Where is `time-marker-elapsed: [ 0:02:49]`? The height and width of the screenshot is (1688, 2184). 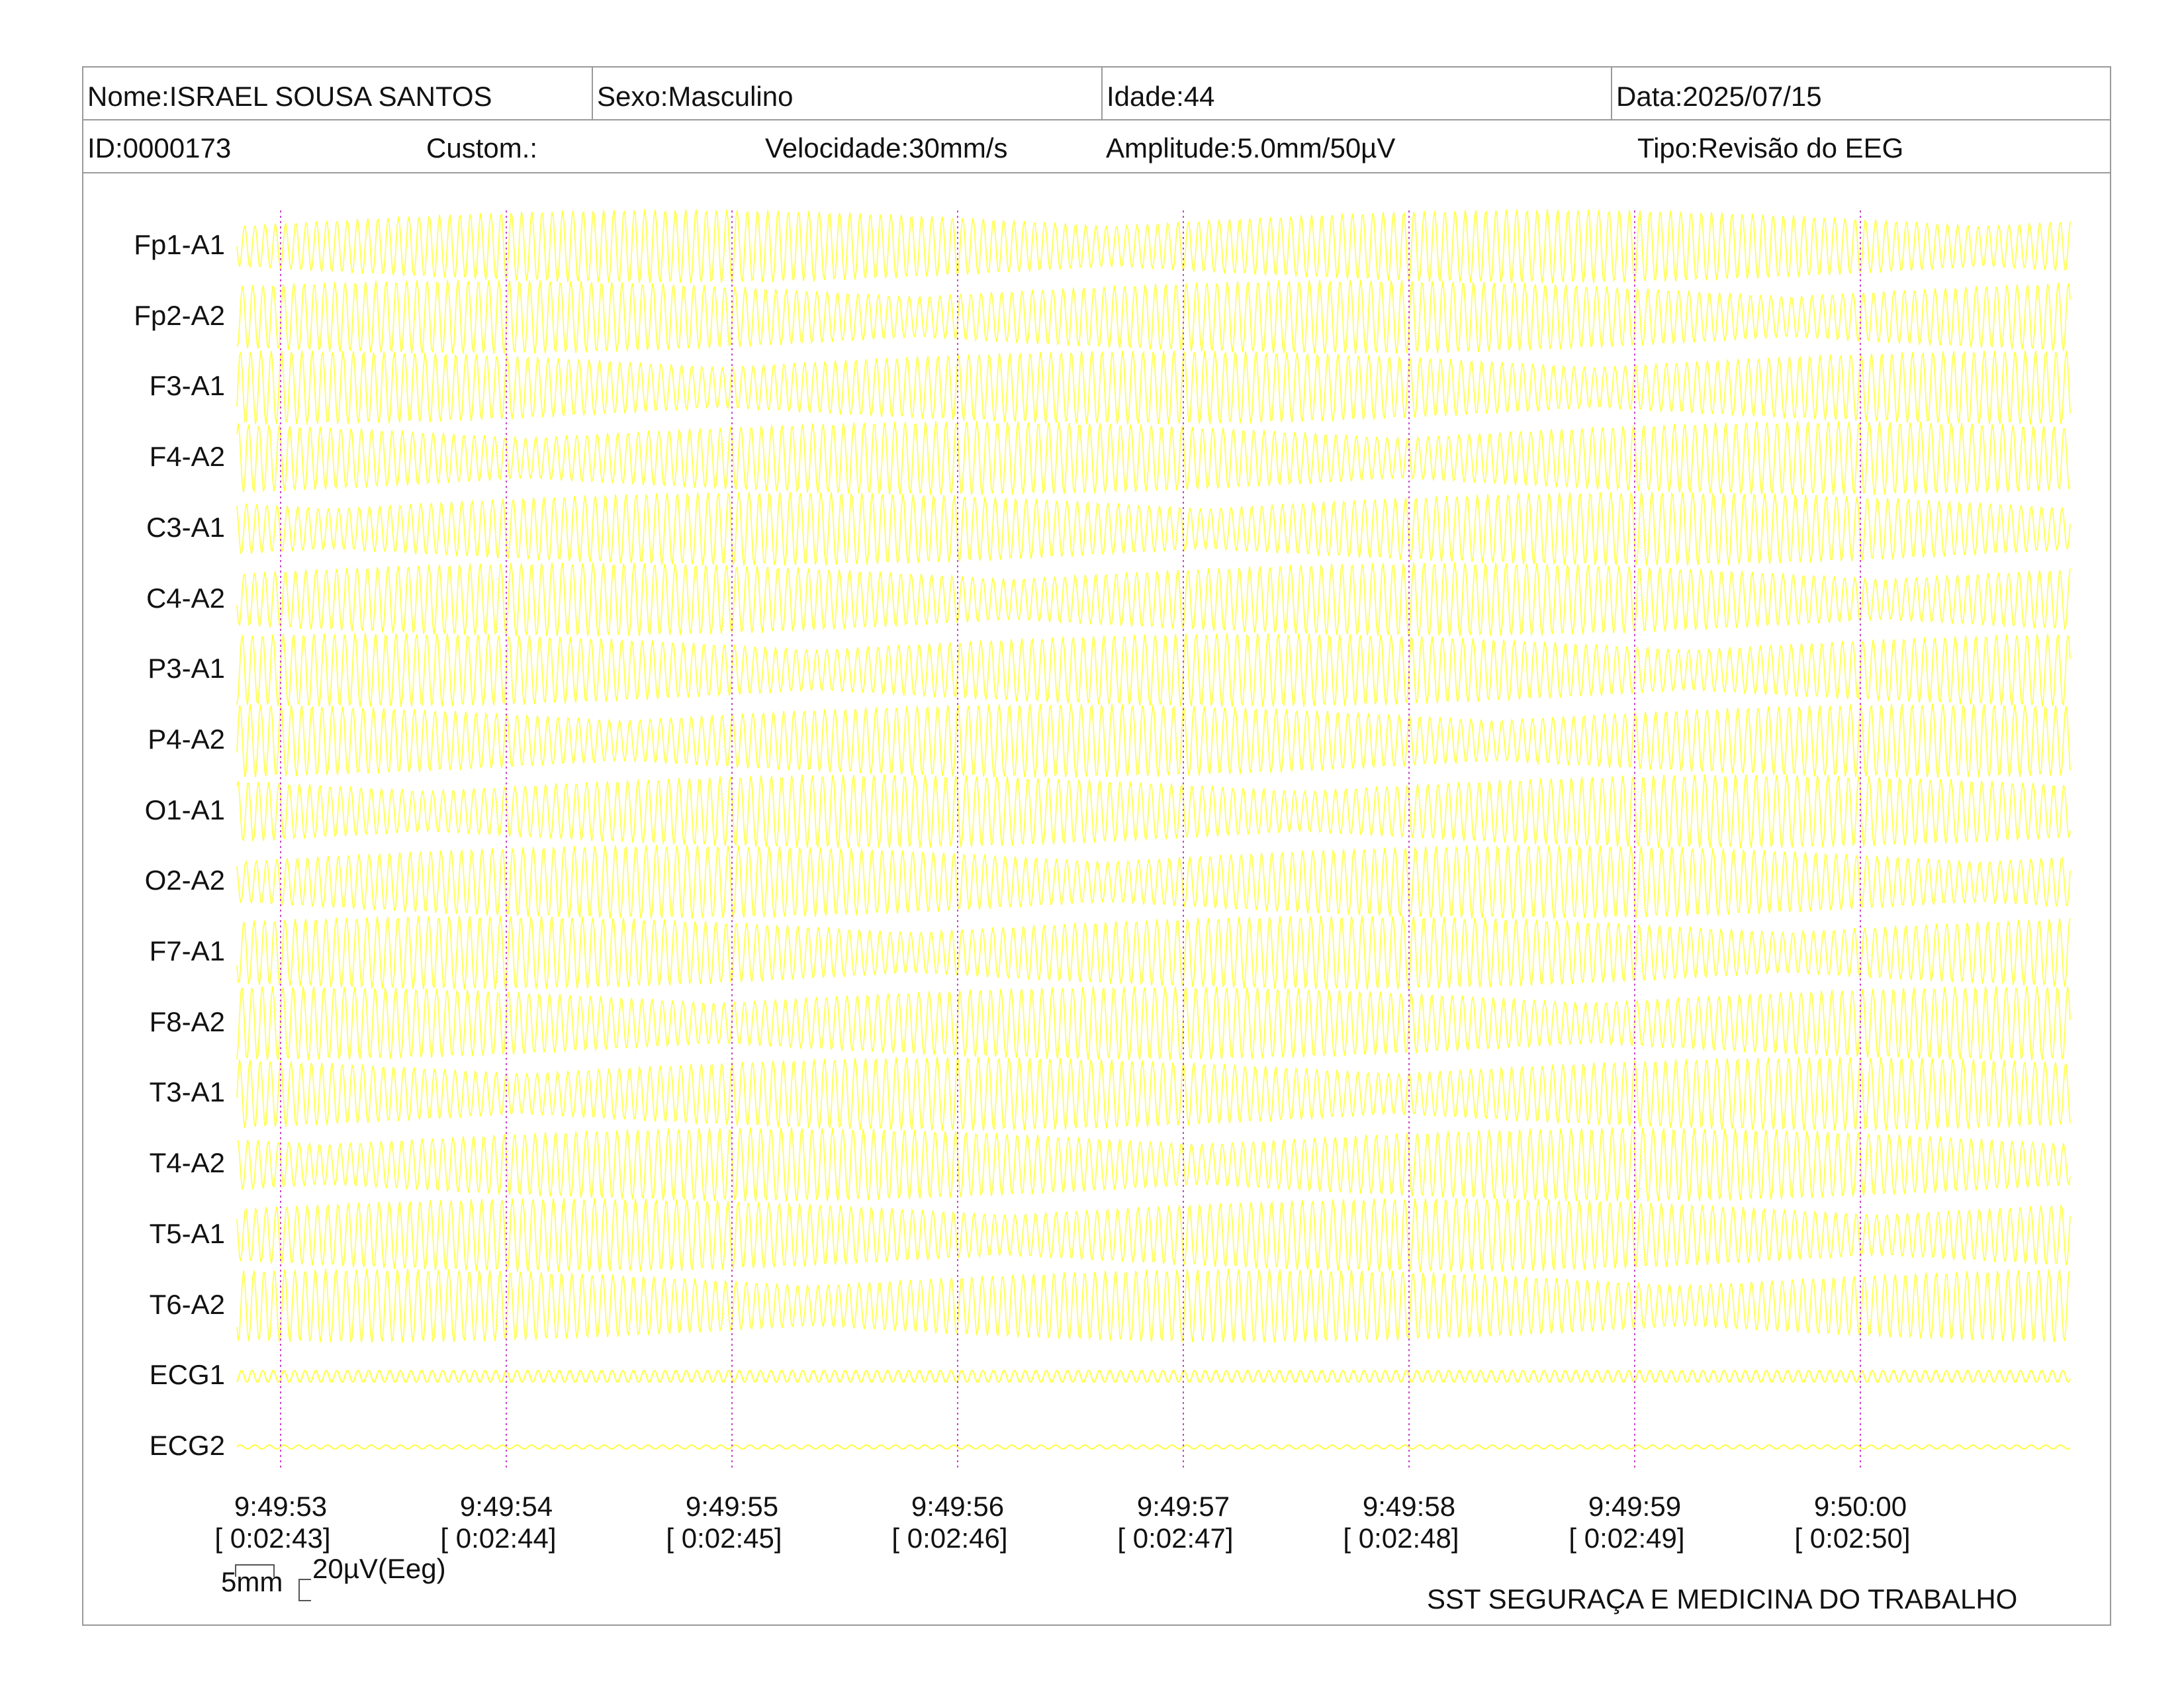 time-marker-elapsed: [ 0:02:49] is located at coordinates (1627, 1538).